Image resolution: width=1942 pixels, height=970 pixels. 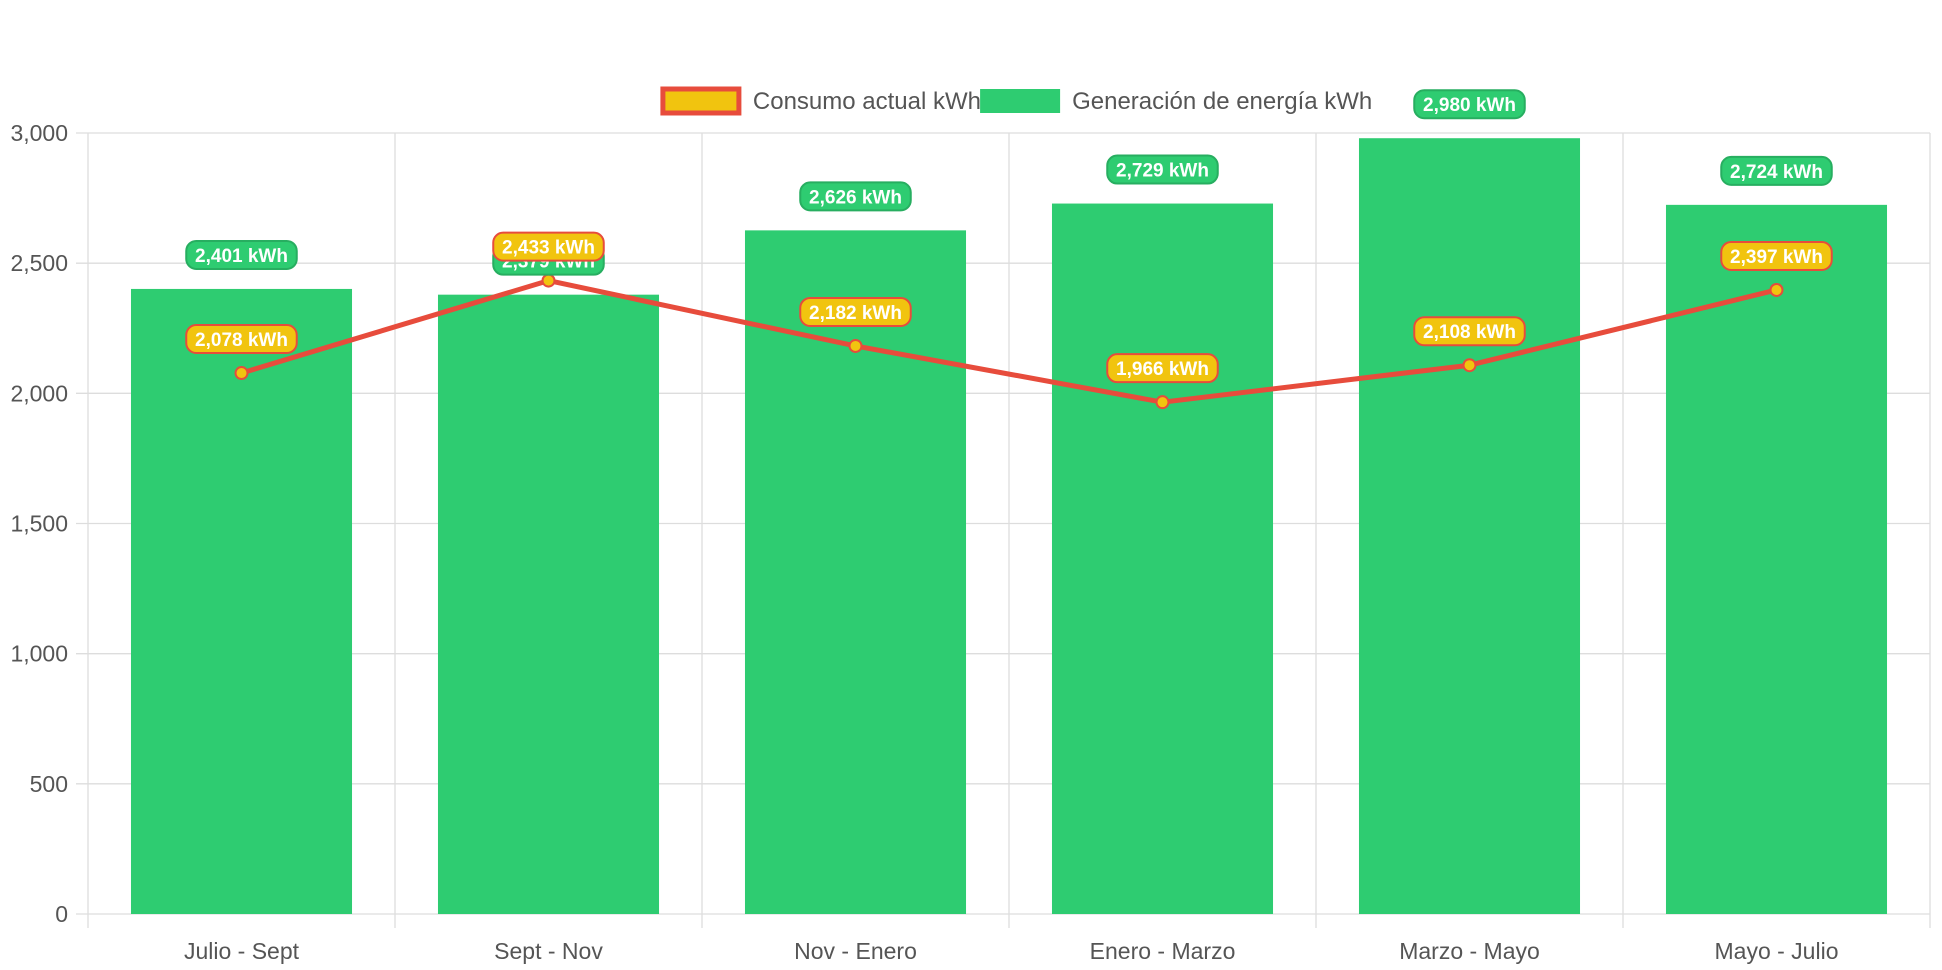 I want to click on line-data-label: 2,108 kWh, so click(x=1469, y=331).